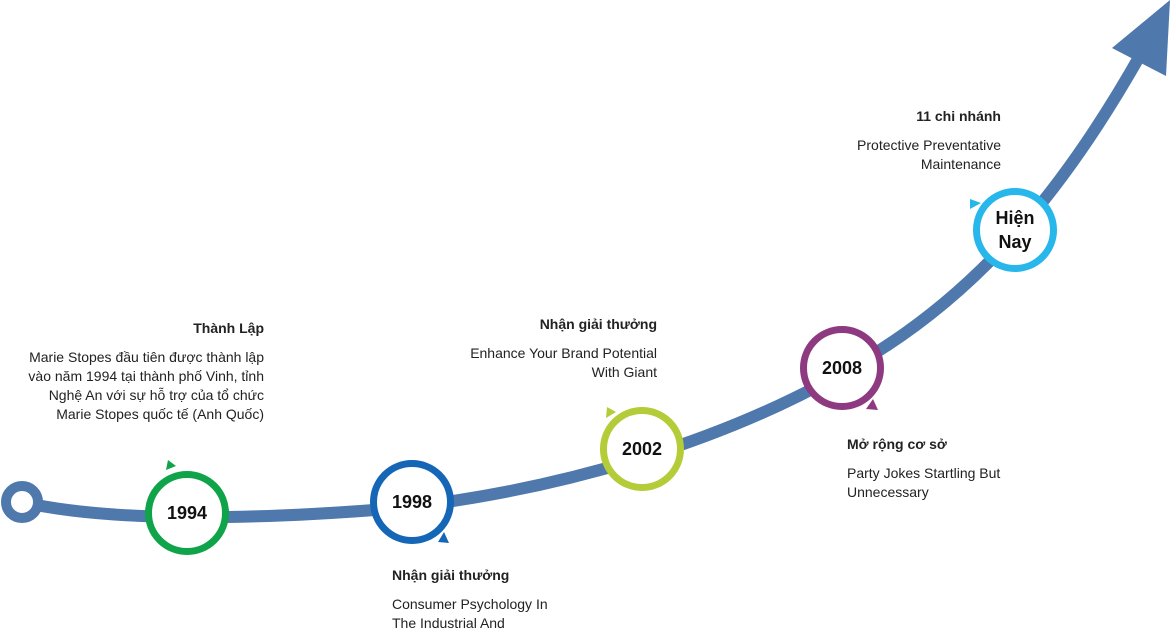 This screenshot has height=633, width=1170. I want to click on marker-triangle-1998, so click(443, 537).